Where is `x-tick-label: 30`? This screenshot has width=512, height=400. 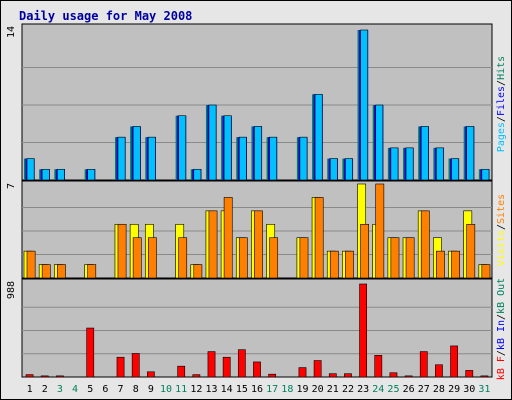 x-tick-label: 30 is located at coordinates (469, 389).